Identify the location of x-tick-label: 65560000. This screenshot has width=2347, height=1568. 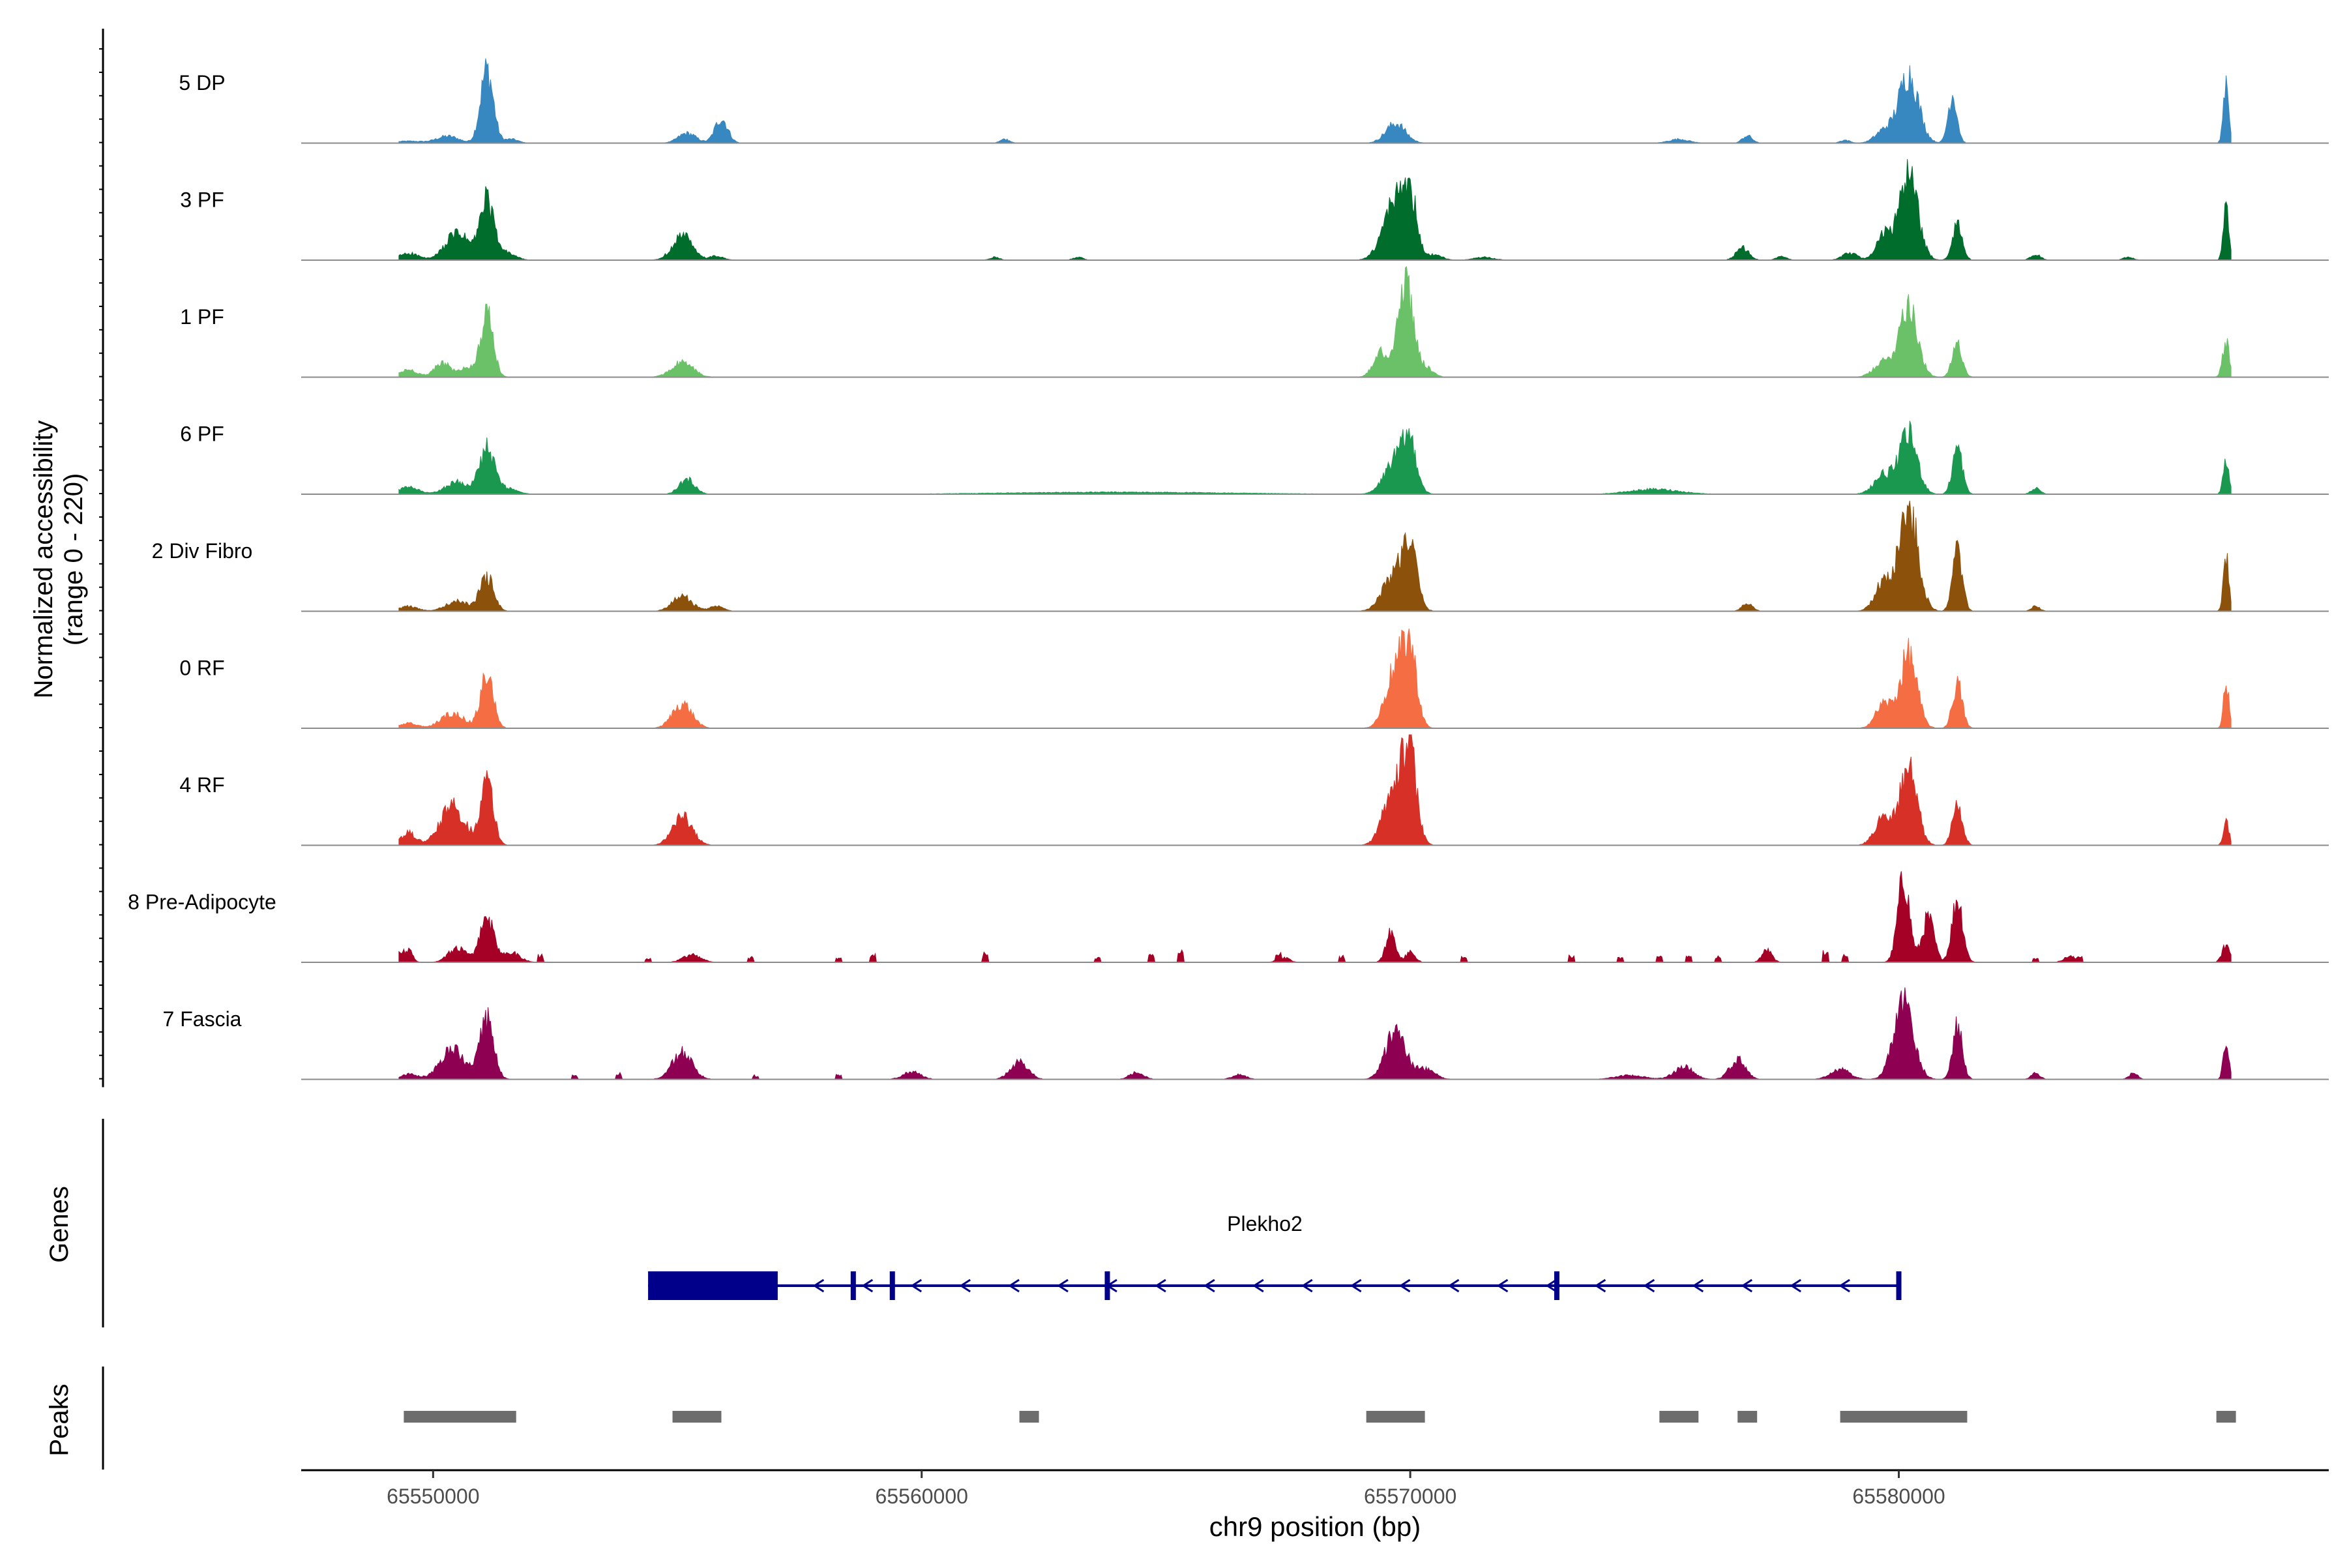
(922, 1497).